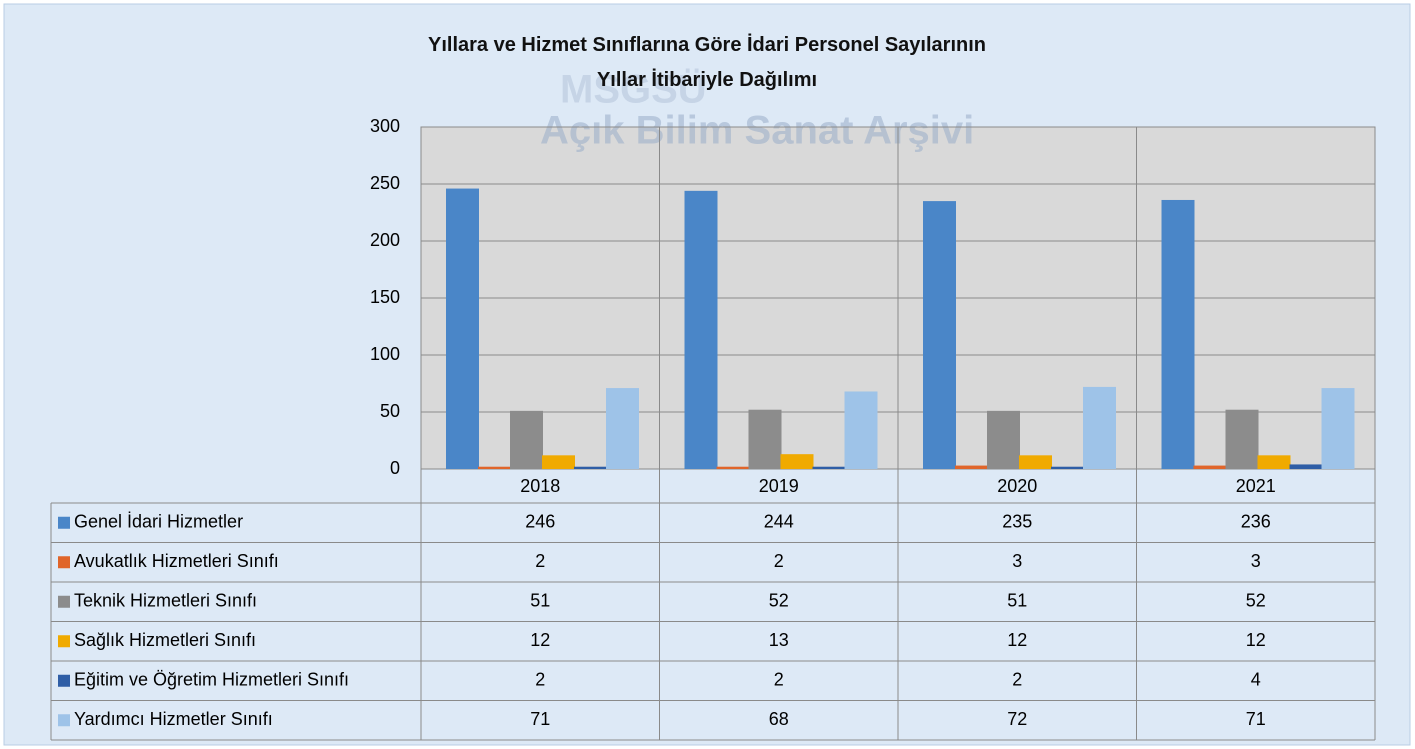 Image resolution: width=1415 pixels, height=749 pixels. Describe the element at coordinates (1256, 680) in the screenshot. I see `table-value: 4` at that location.